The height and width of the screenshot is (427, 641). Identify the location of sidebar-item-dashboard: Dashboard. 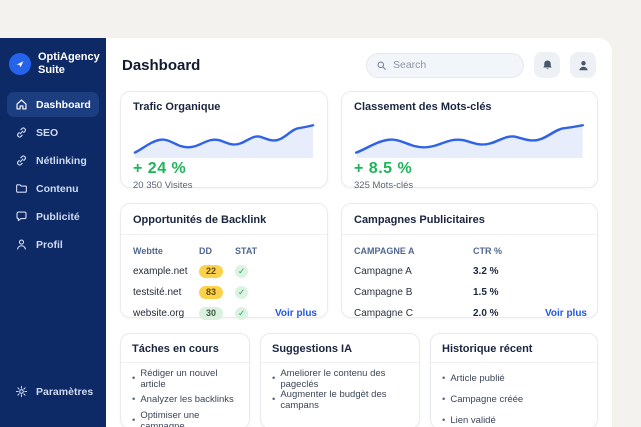
(53, 105).